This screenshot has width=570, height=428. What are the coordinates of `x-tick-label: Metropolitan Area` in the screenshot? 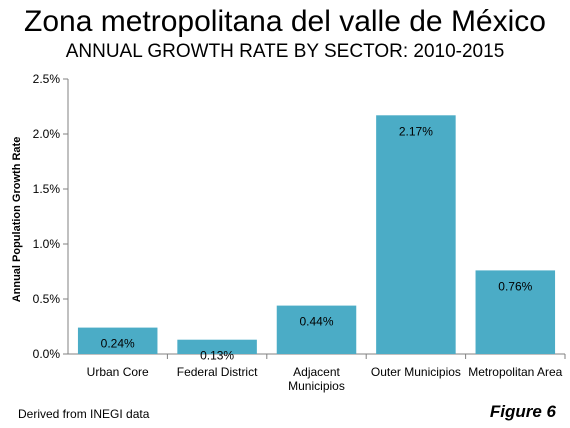 It's located at (515, 372).